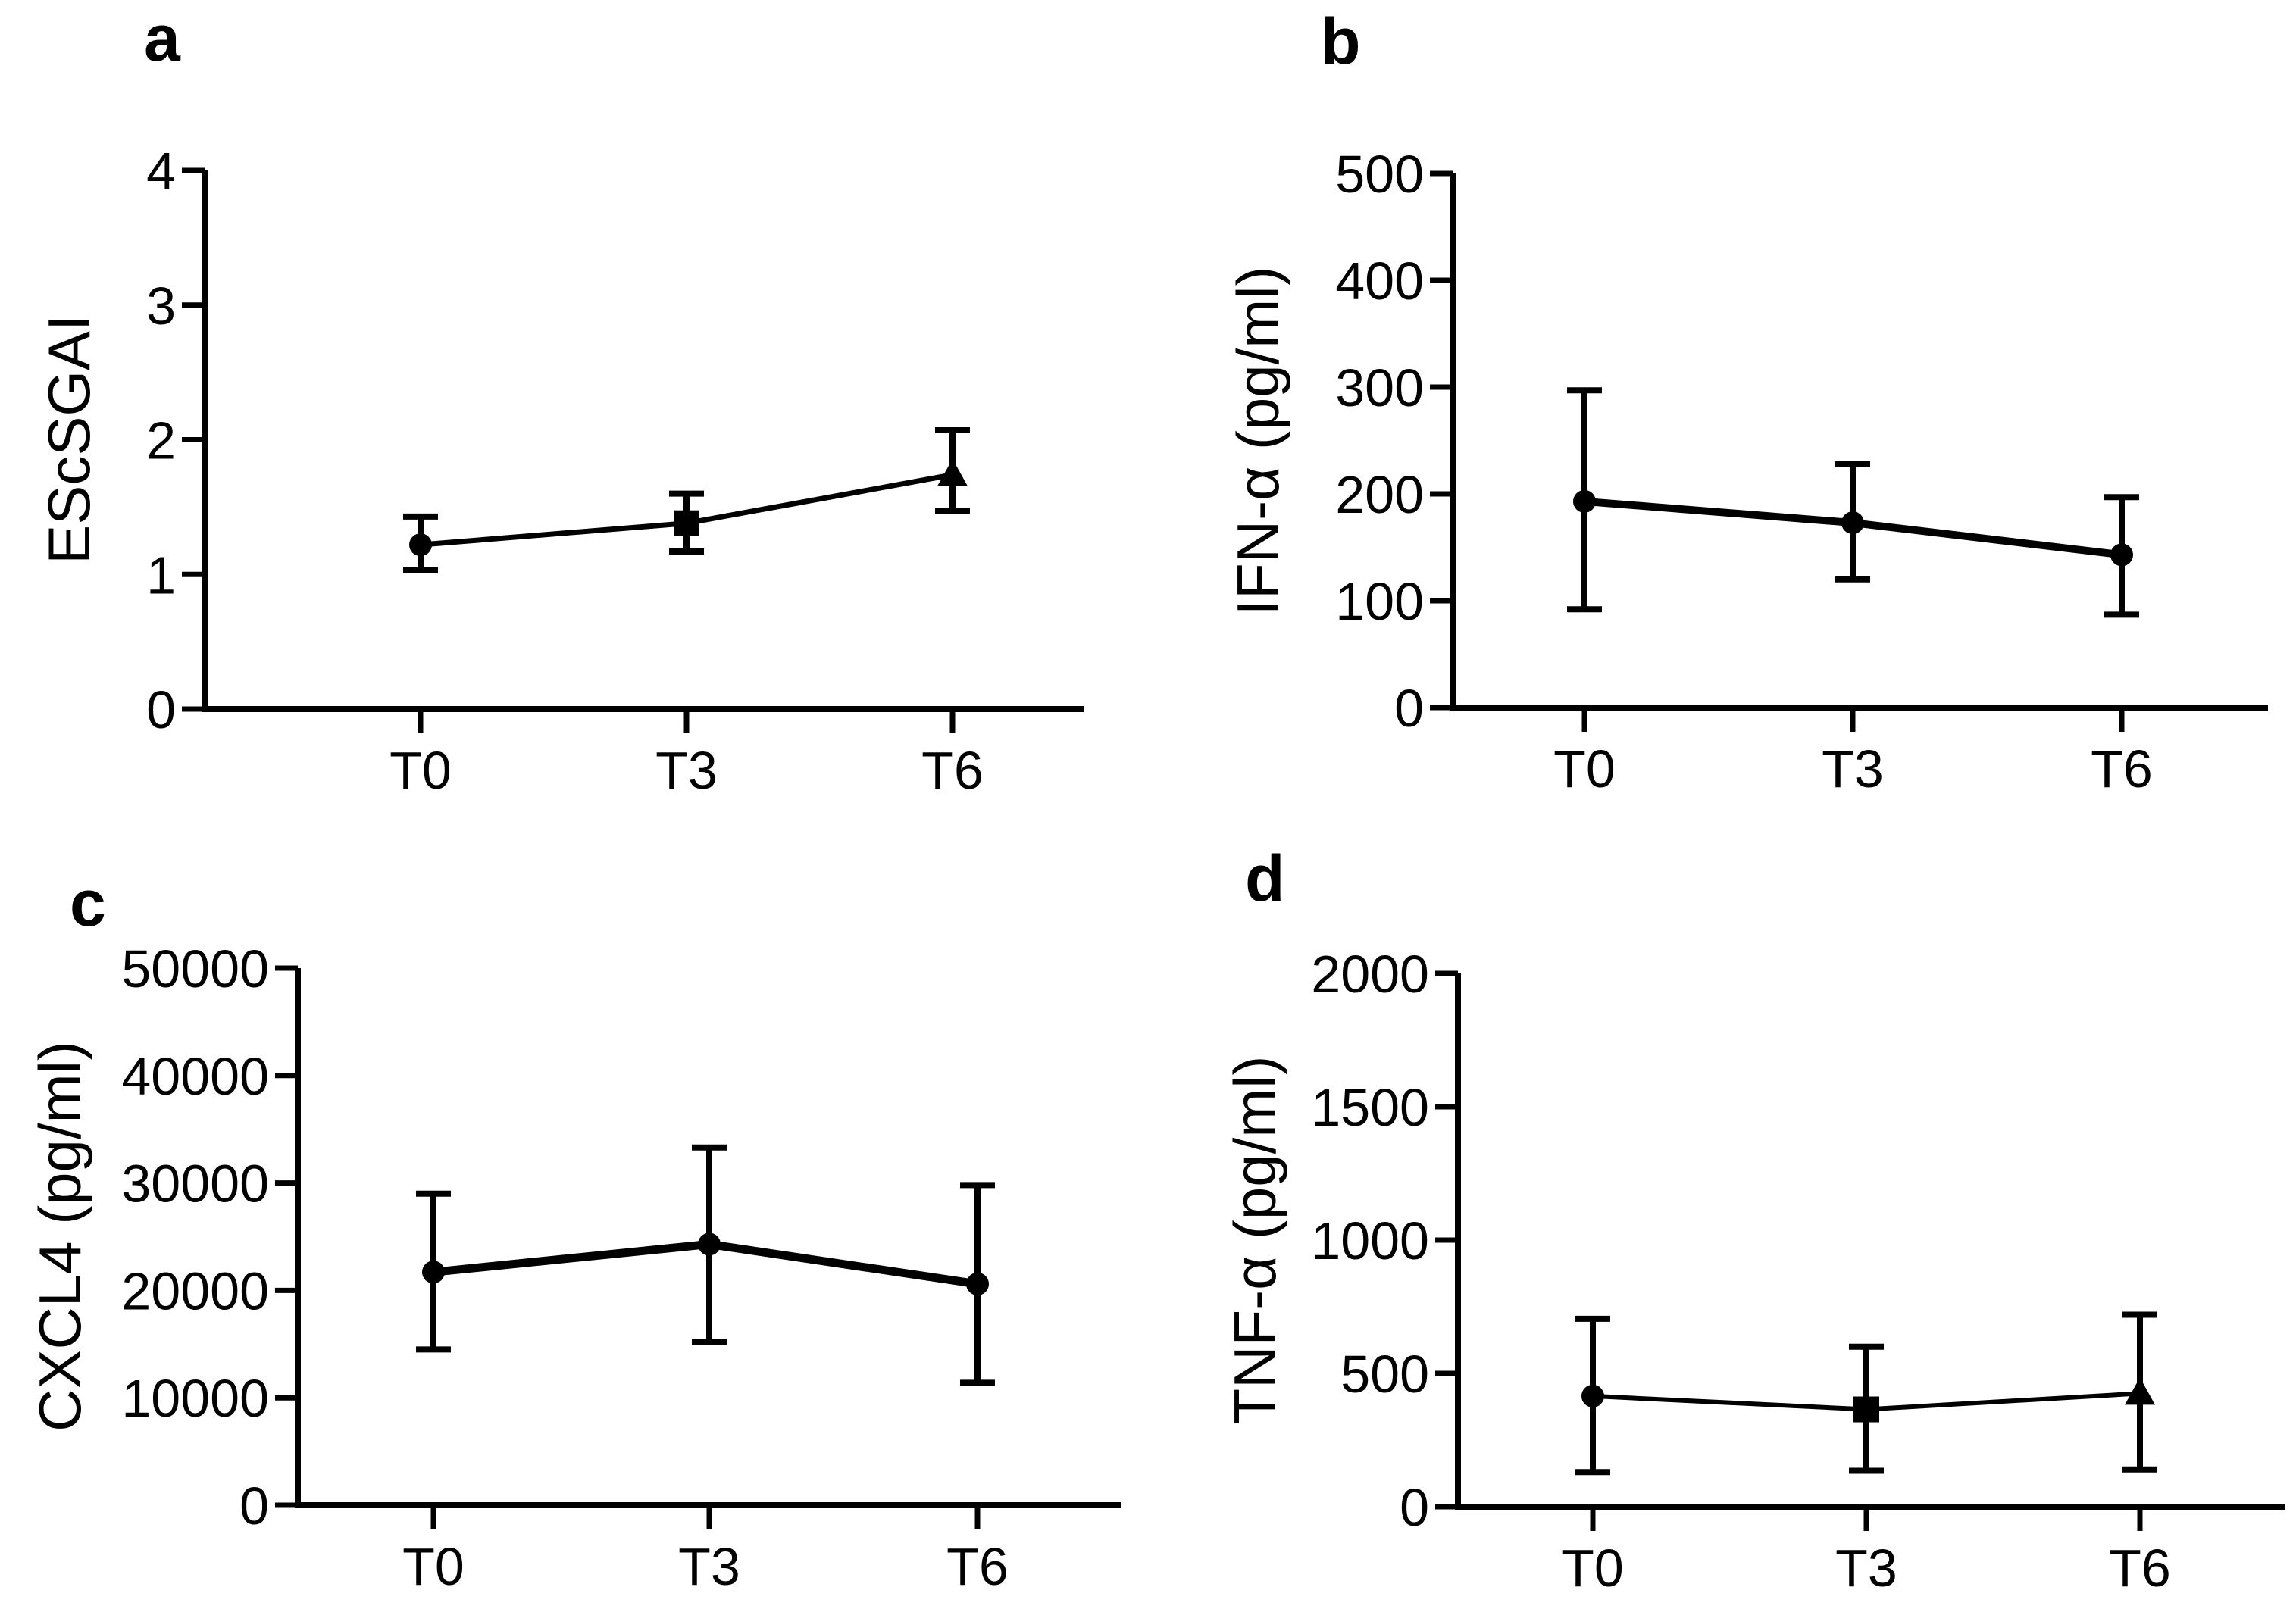 The image size is (2296, 1609). What do you see at coordinates (1379, 281) in the screenshot?
I see `y-tick-label: 400` at bounding box center [1379, 281].